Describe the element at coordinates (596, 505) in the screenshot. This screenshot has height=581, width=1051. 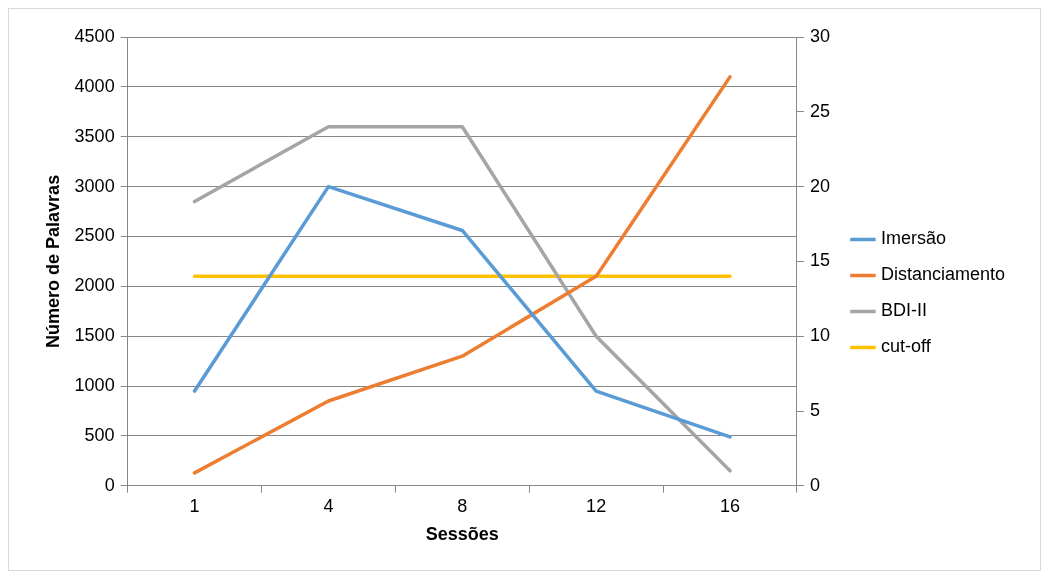
I see `x-tick-label: 12` at that location.